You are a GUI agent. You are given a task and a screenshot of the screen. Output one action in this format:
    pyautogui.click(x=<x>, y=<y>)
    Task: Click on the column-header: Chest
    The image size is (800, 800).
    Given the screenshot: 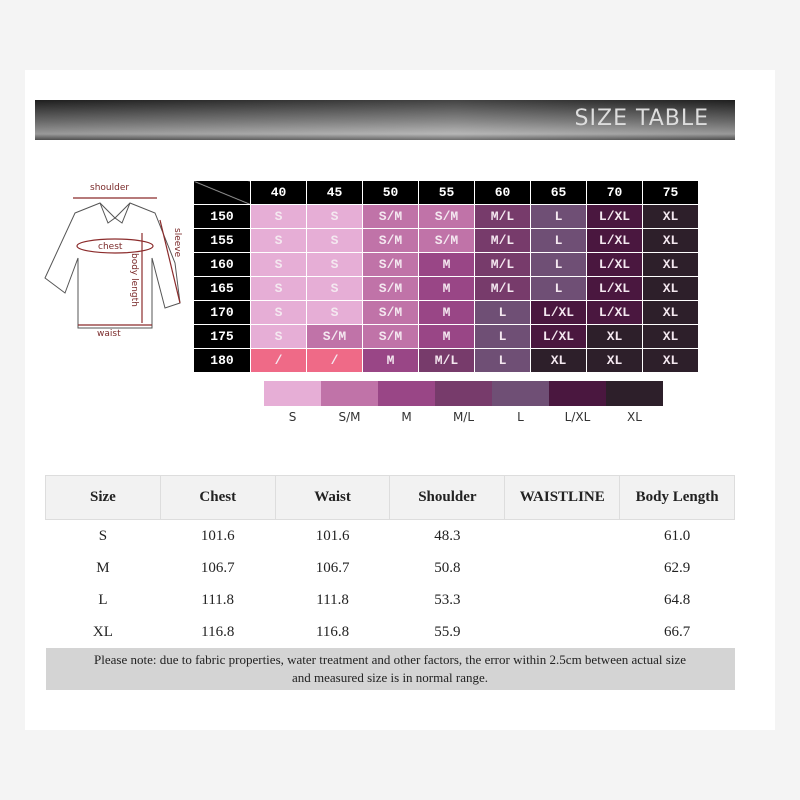 What is the action you would take?
    pyautogui.click(x=217, y=497)
    